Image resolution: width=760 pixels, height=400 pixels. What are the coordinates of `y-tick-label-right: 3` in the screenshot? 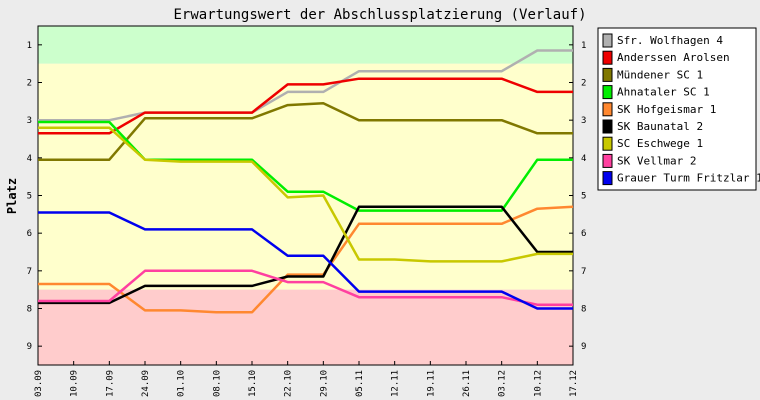 It's located at (583, 121).